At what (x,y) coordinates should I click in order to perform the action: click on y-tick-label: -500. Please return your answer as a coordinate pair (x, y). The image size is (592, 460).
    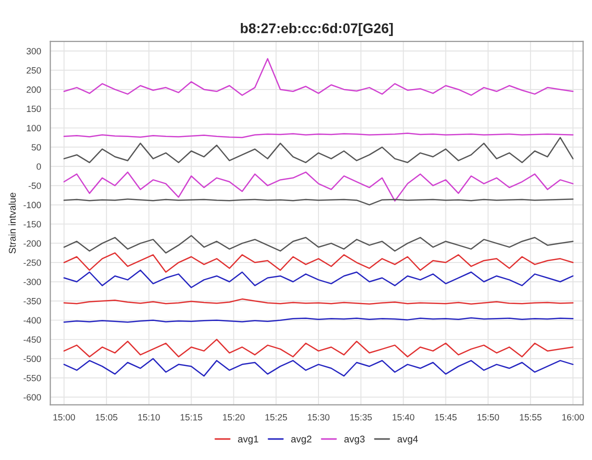
    Looking at the image, I should click on (32, 359).